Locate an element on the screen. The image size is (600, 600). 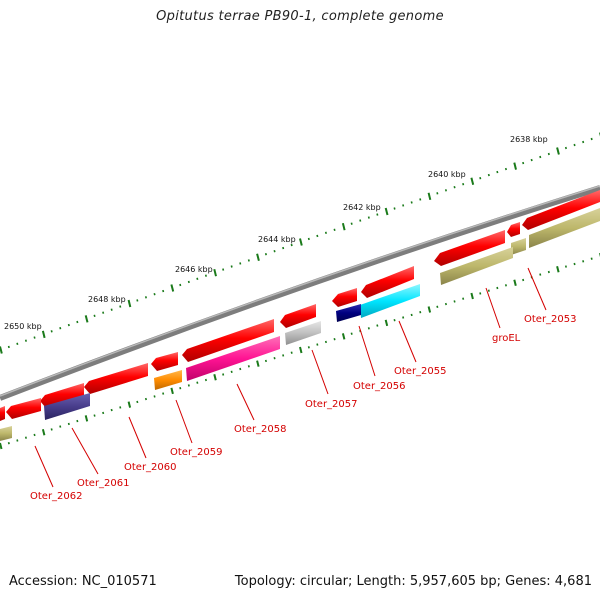
gene-block-pink is located at coordinates (233, 358).